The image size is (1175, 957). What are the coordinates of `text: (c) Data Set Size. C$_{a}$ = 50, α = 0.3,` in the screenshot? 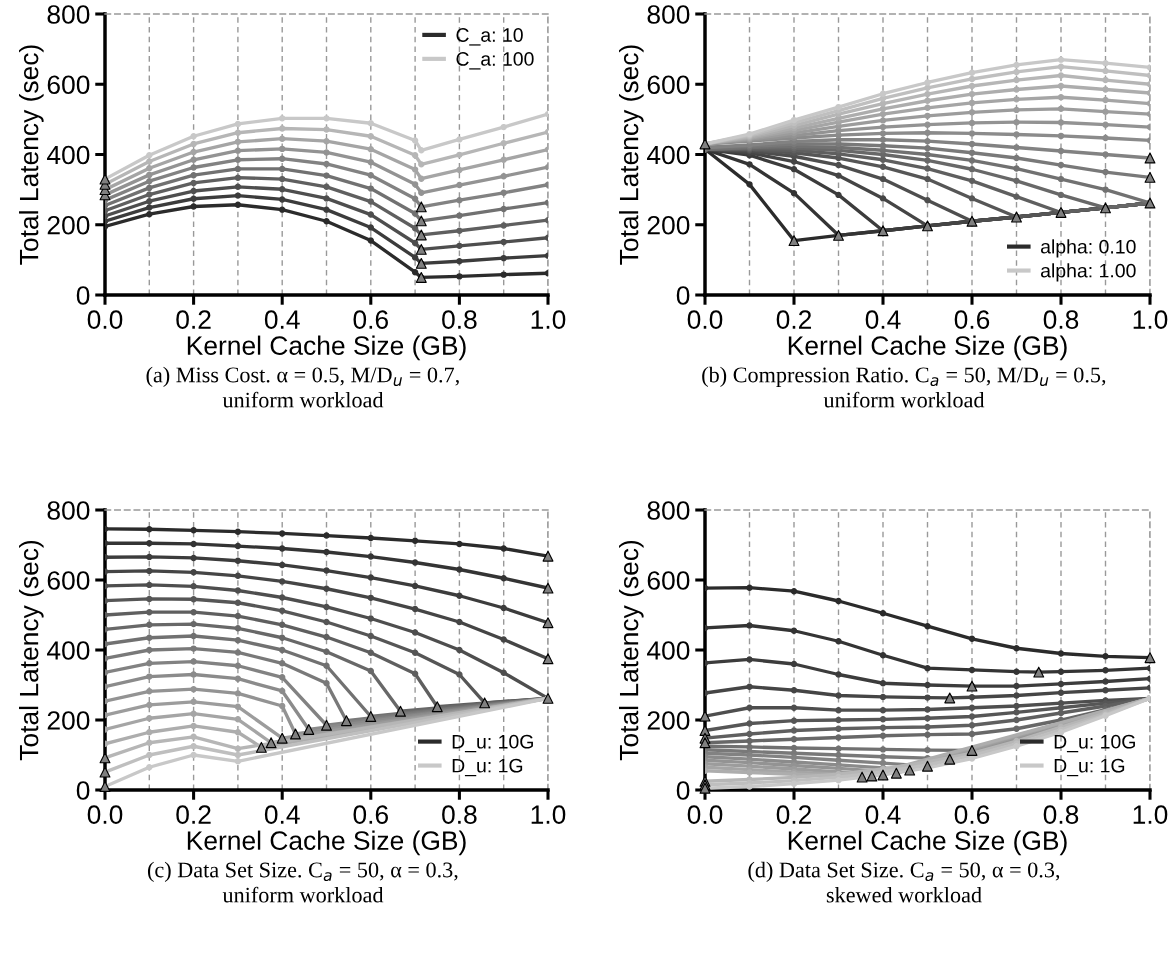 It's located at (302, 871).